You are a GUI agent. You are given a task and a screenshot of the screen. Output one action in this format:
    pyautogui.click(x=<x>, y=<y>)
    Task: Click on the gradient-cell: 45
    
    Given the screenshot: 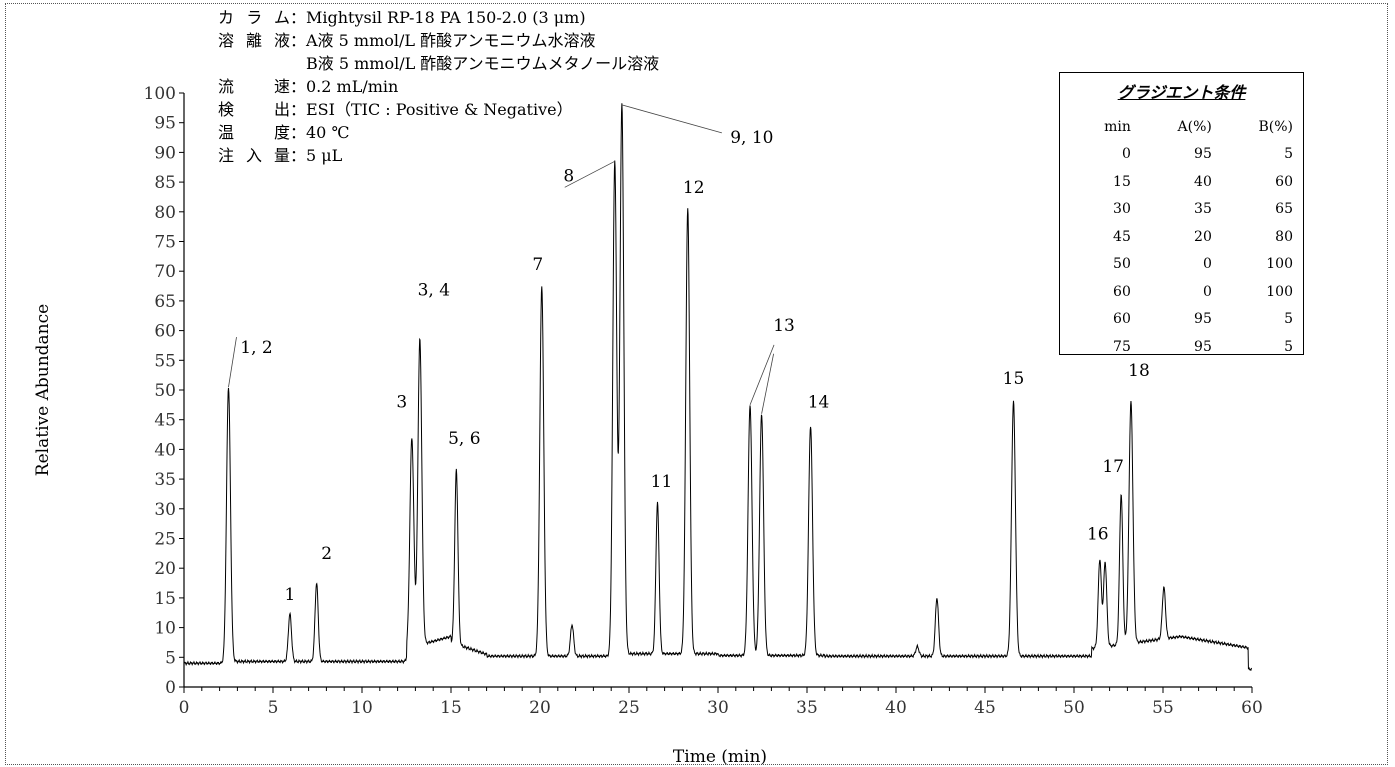 What is the action you would take?
    pyautogui.click(x=1122, y=236)
    